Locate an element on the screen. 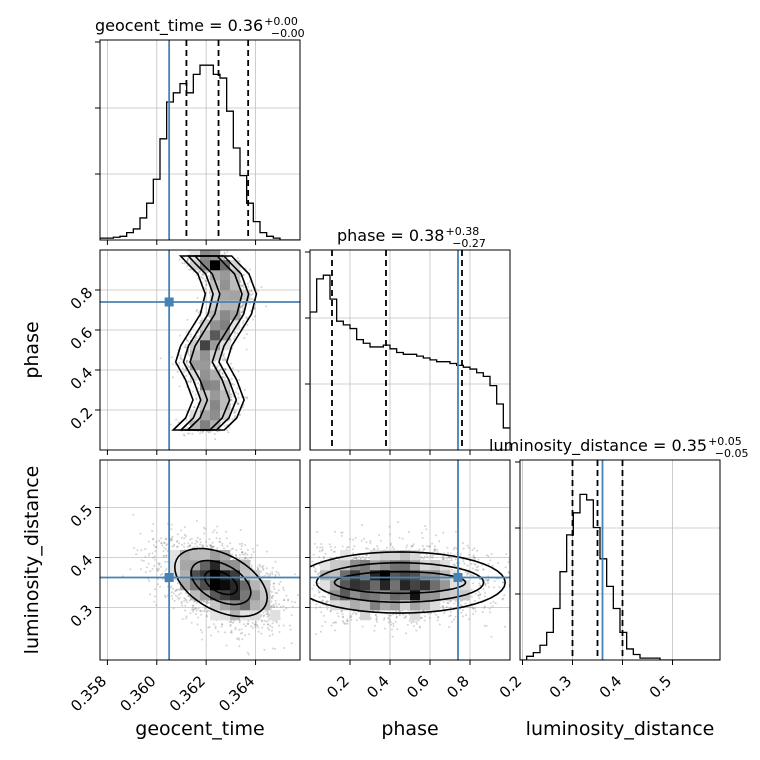 Image resolution: width=760 pixels, height=760 pixels. histogram-luminosity_distance is located at coordinates (620, 576).